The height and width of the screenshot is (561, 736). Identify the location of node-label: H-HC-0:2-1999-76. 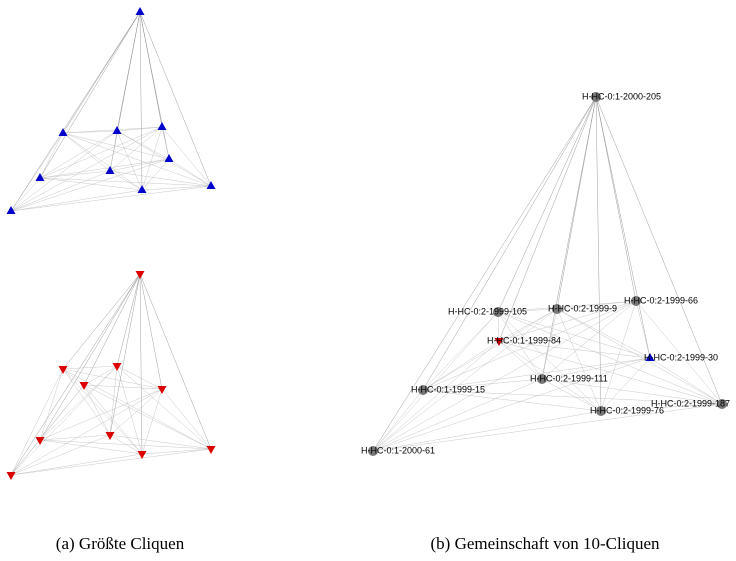
(627, 410).